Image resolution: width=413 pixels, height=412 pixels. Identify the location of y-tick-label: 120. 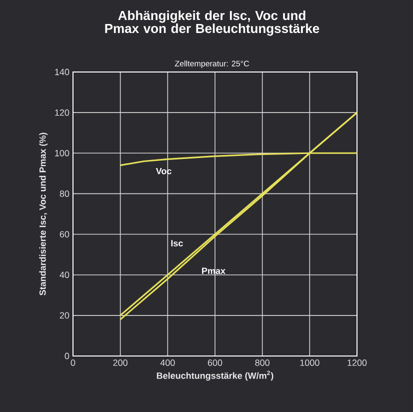
(62, 112).